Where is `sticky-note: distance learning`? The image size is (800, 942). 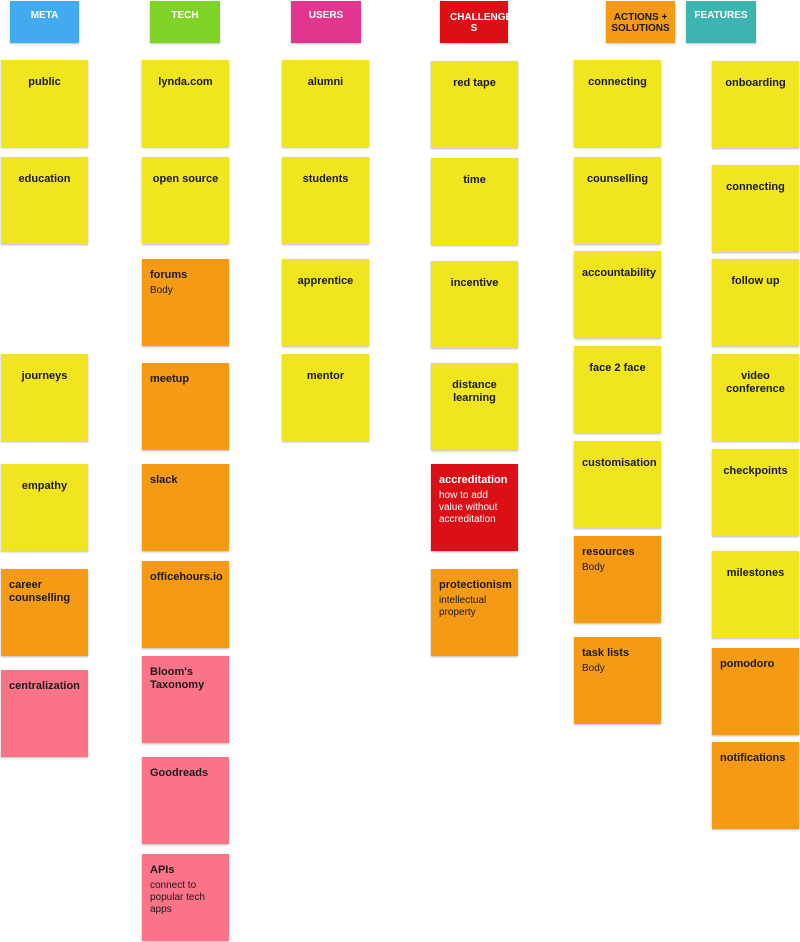 sticky-note: distance learning is located at coordinates (474, 406).